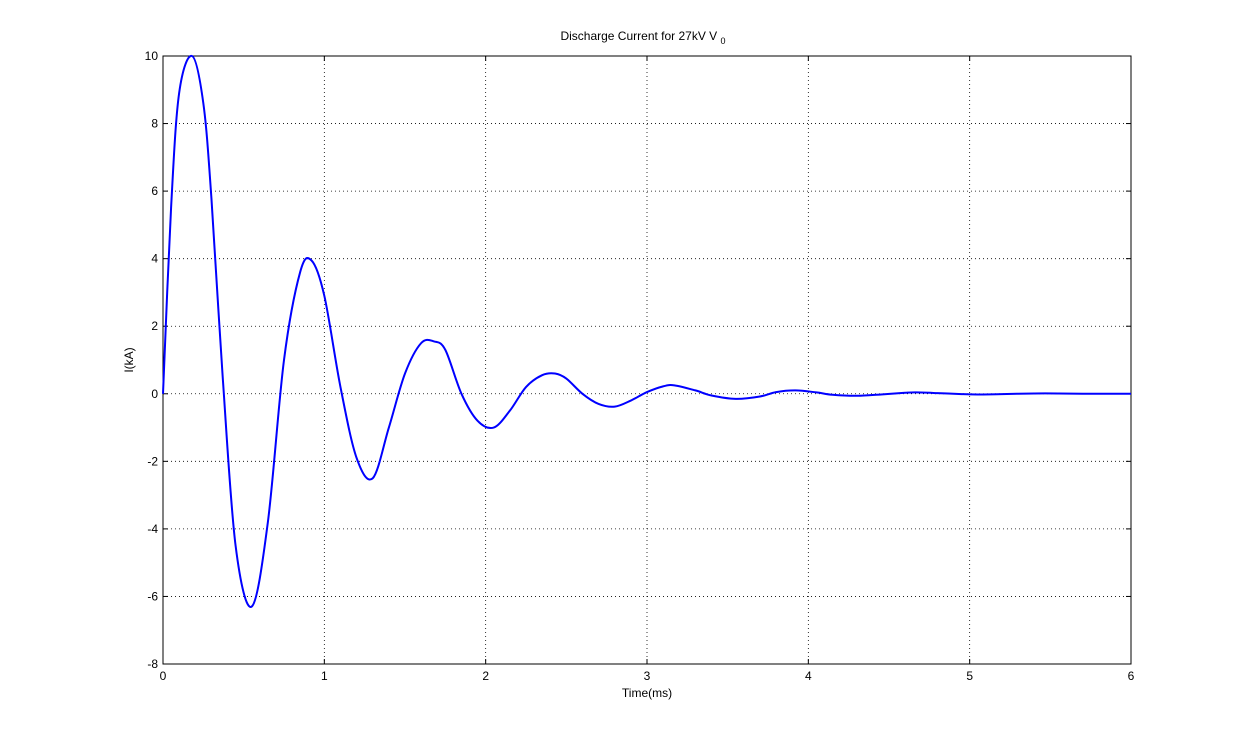 Image resolution: width=1250 pixels, height=746 pixels. What do you see at coordinates (152, 529) in the screenshot?
I see `y-tick-label: -4` at bounding box center [152, 529].